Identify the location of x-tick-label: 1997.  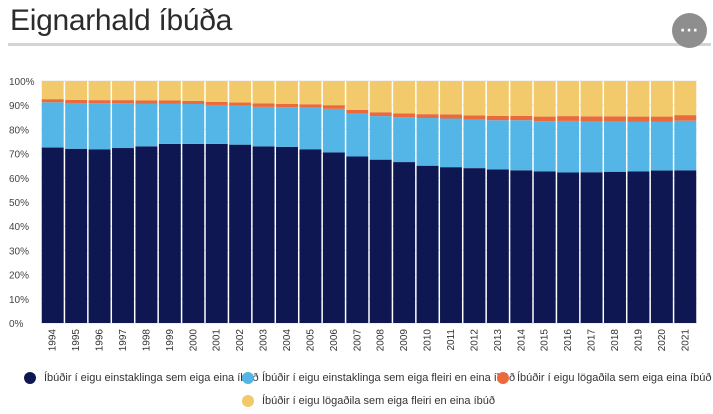
(123, 340).